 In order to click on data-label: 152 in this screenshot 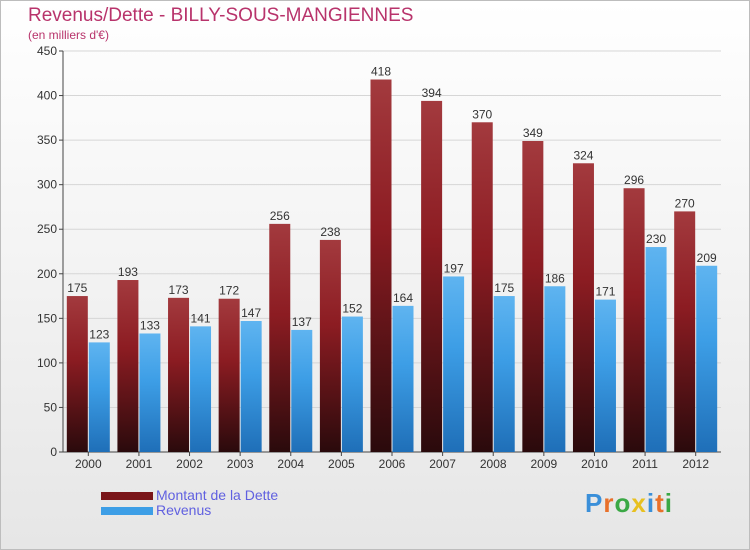, I will do `click(352, 309)`.